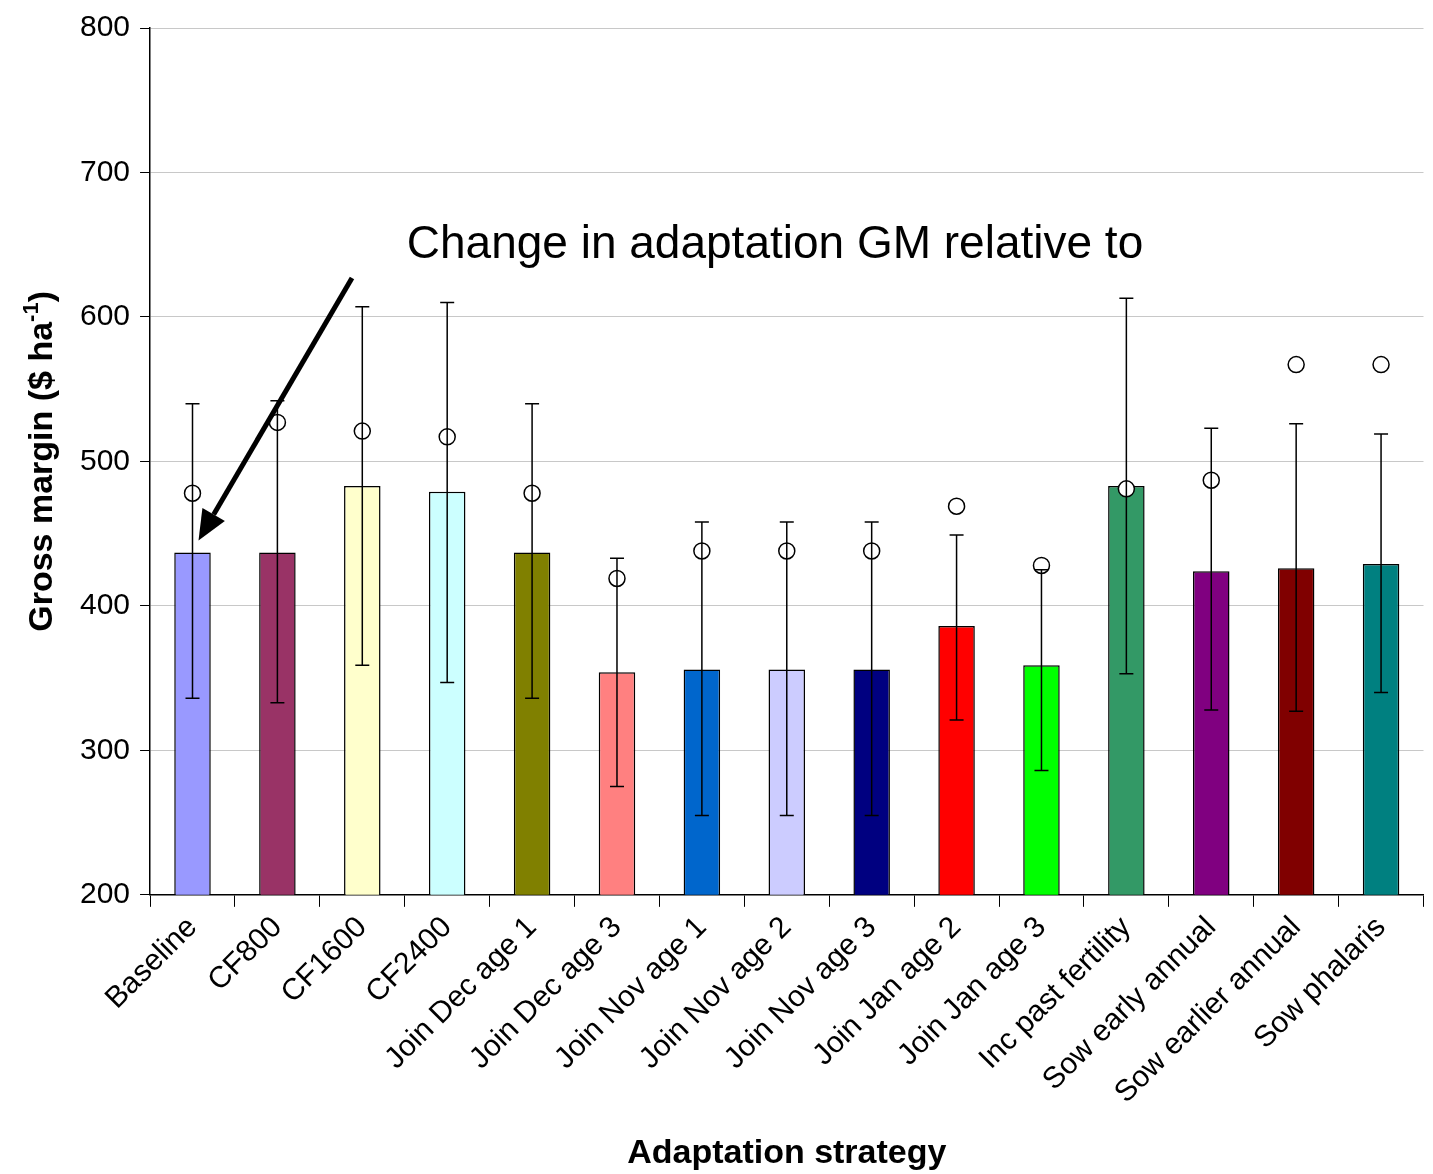 This screenshot has height=1174, width=1433. I want to click on y-tick-label: 300, so click(105, 748).